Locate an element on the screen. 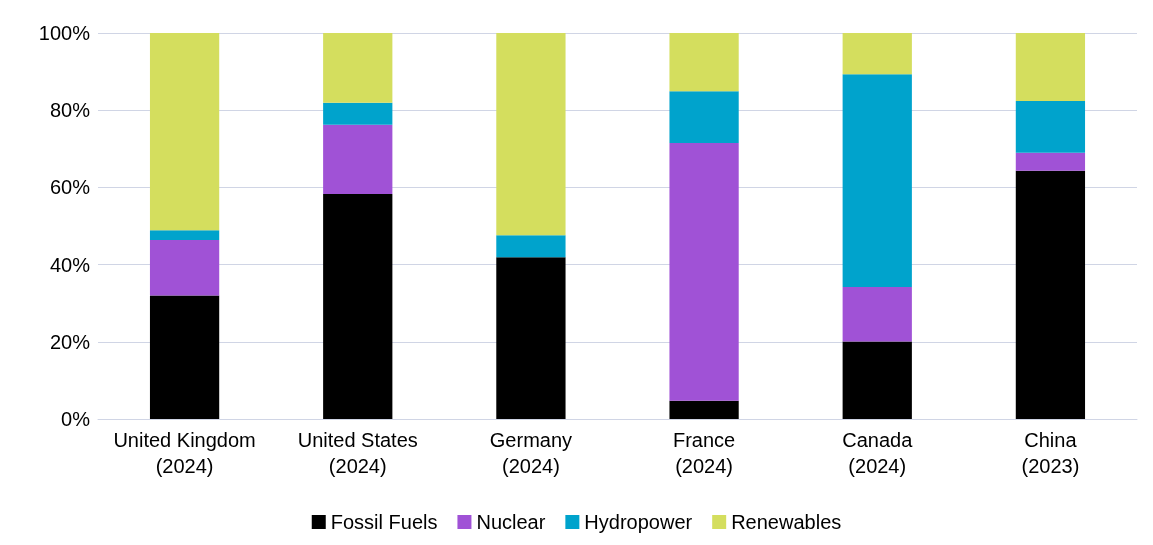 This screenshot has height=545, width=1153. y-tick-label: 40% is located at coordinates (70, 264).